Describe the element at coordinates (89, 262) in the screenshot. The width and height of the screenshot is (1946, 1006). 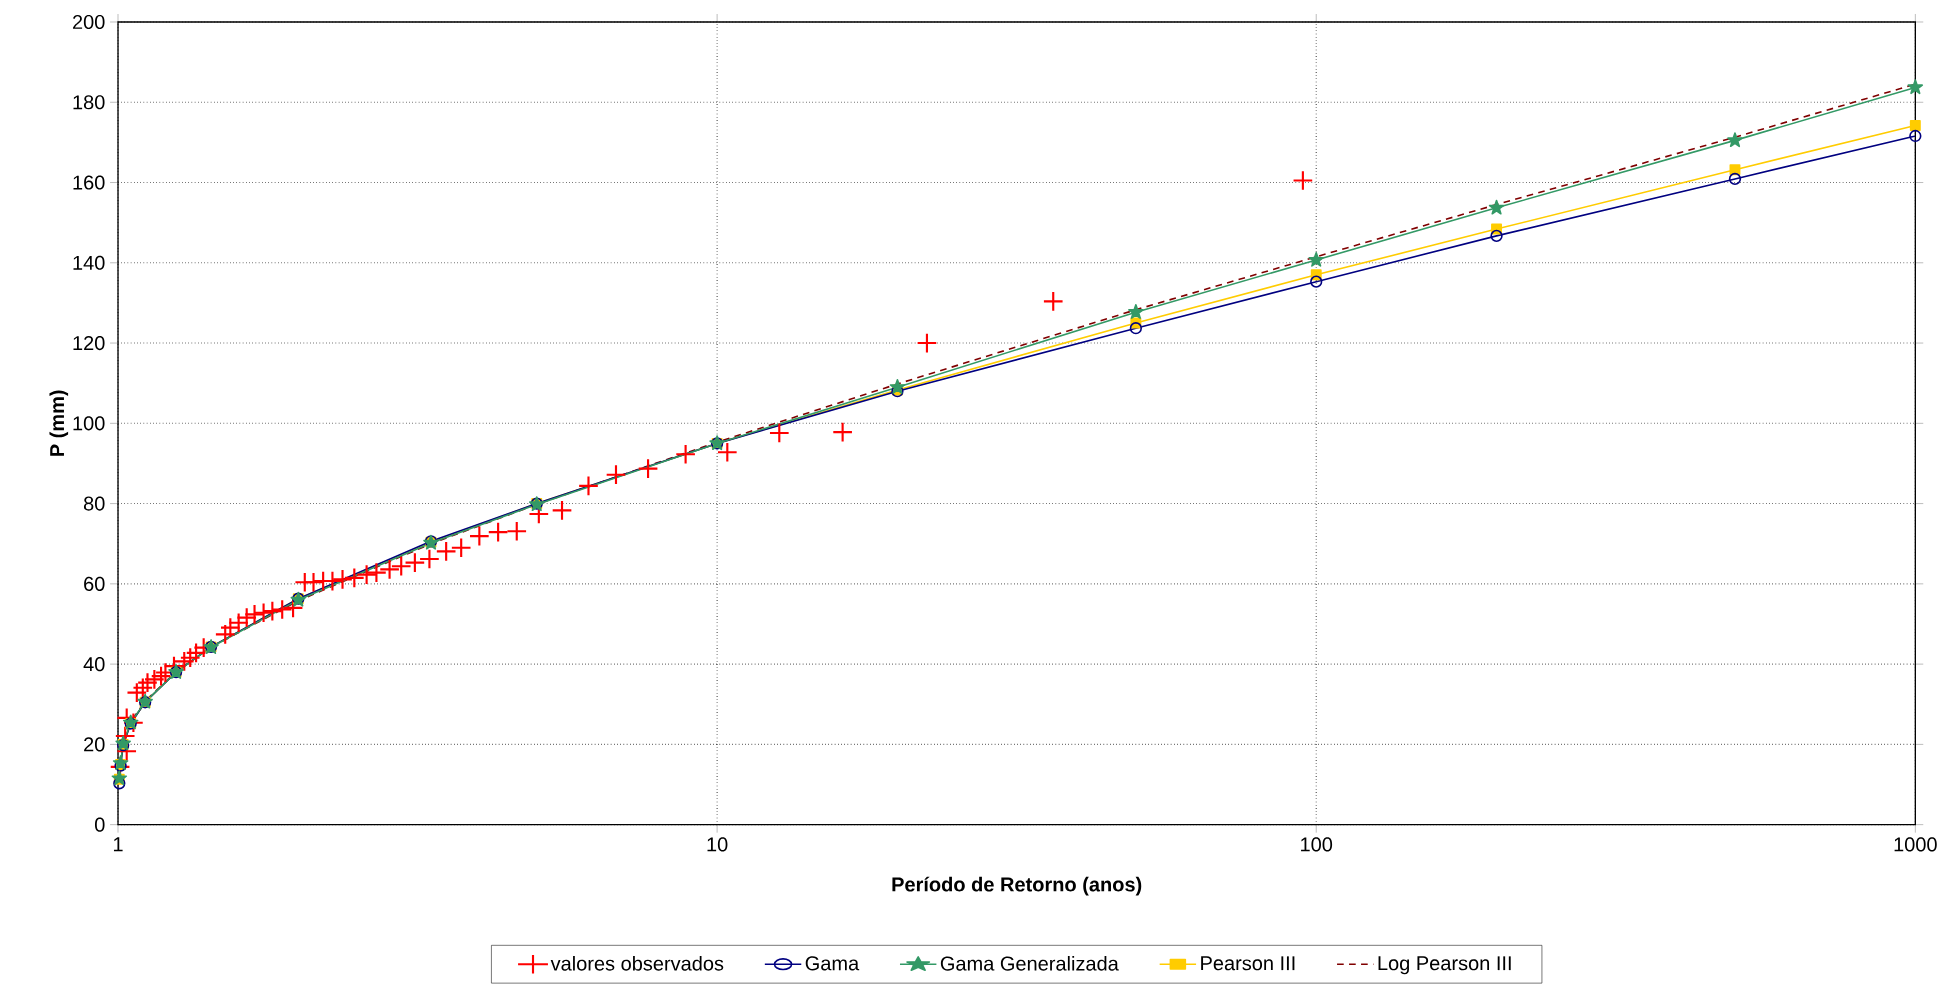
I see `y-tick-label: 140` at that location.